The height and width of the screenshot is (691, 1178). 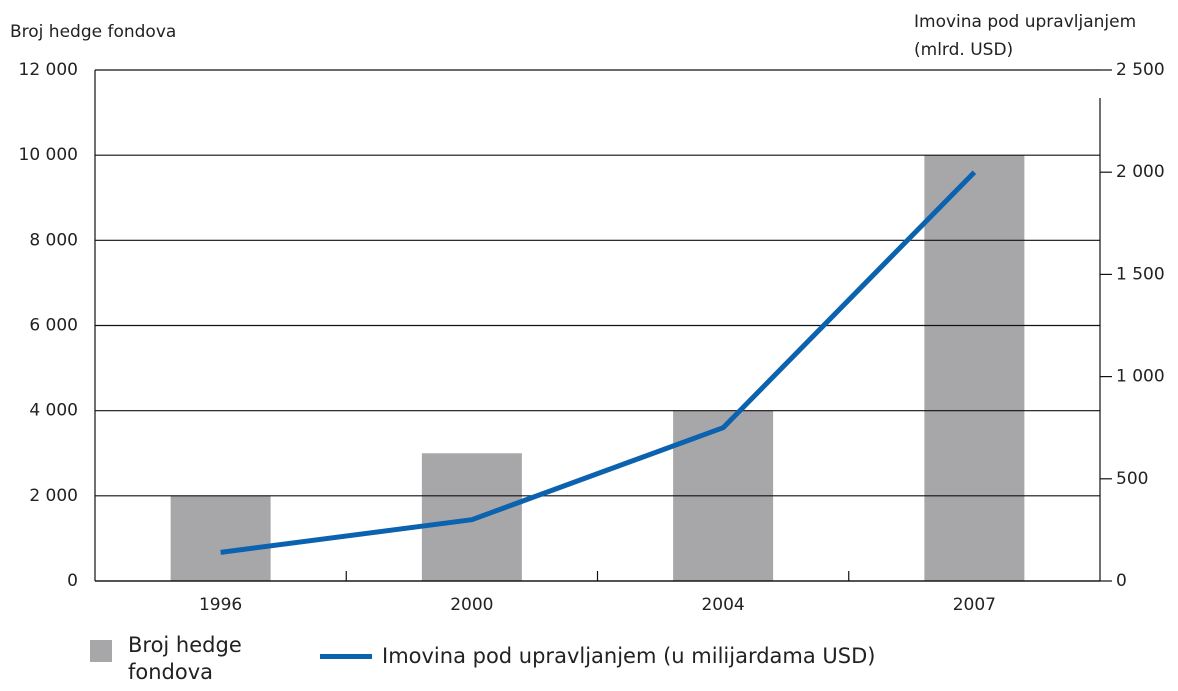 What do you see at coordinates (72, 581) in the screenshot?
I see `y-tick-label: 0` at bounding box center [72, 581].